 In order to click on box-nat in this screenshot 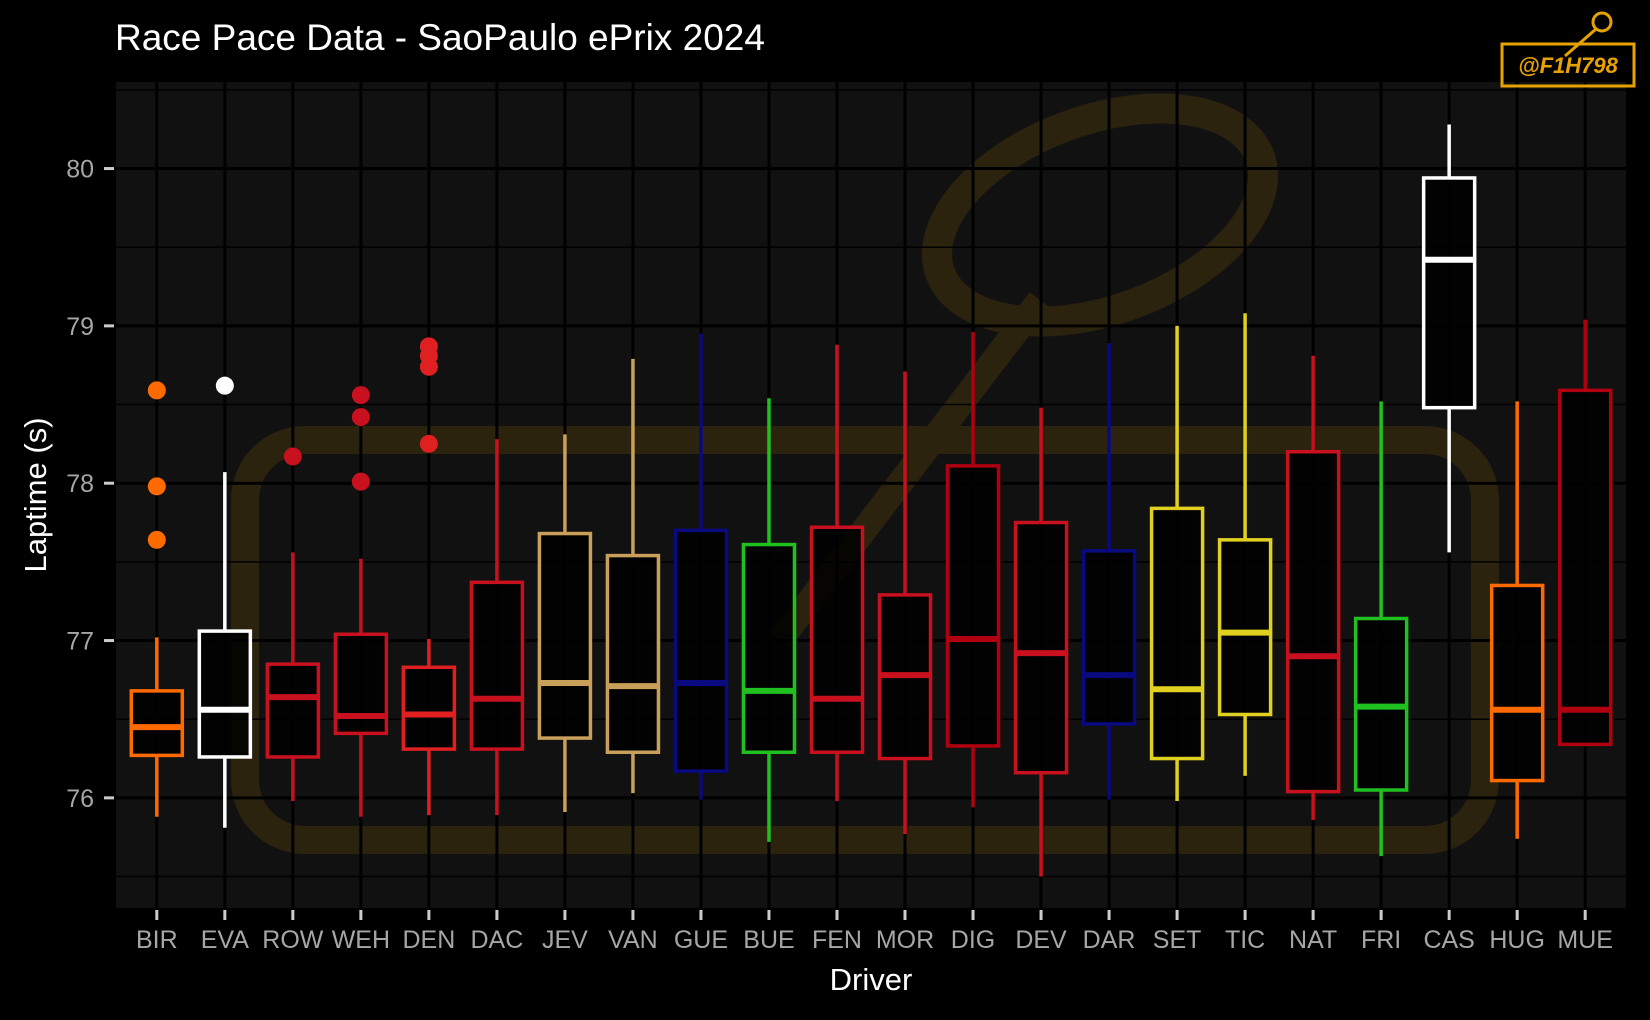, I will do `click(1313, 587)`.